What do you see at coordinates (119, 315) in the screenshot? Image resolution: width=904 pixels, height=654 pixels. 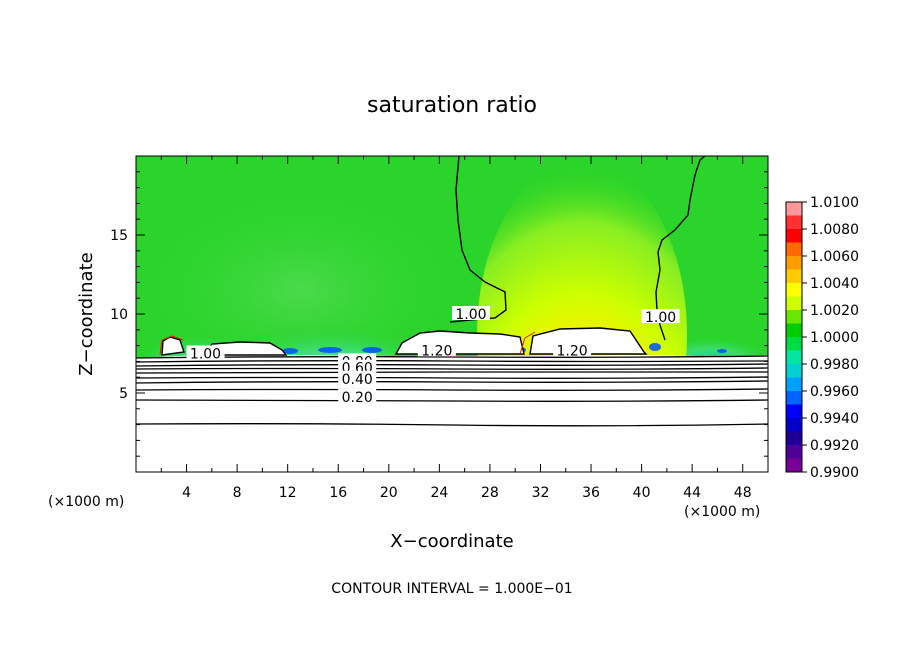 I see `y-tick-label: 10` at bounding box center [119, 315].